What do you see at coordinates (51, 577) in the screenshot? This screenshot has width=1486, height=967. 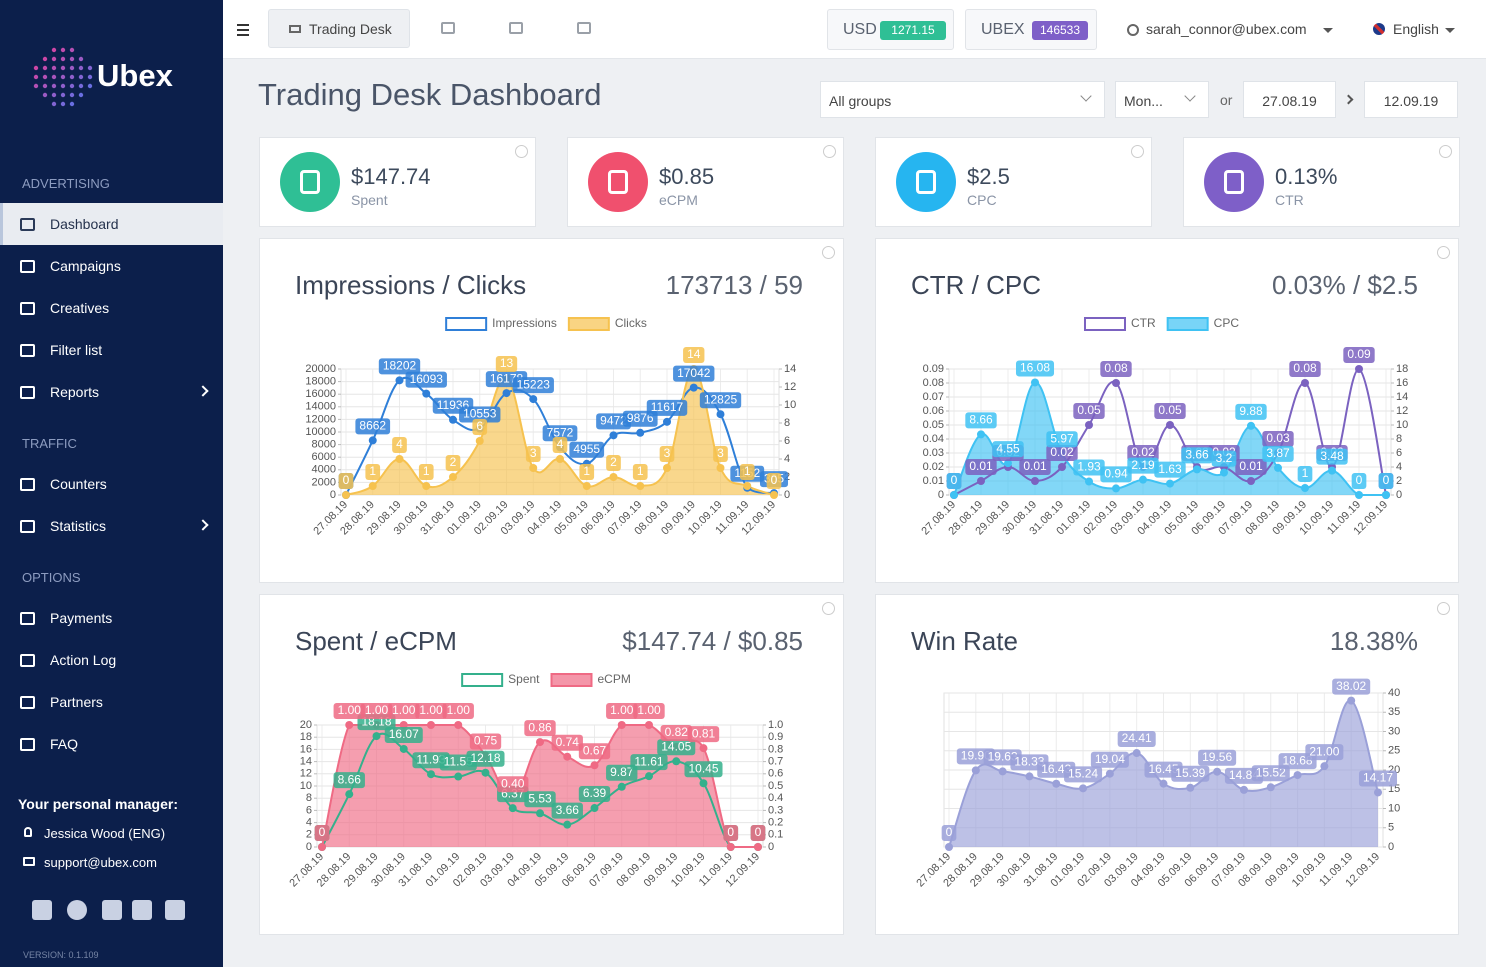 I see `section-title: OPTIONS` at bounding box center [51, 577].